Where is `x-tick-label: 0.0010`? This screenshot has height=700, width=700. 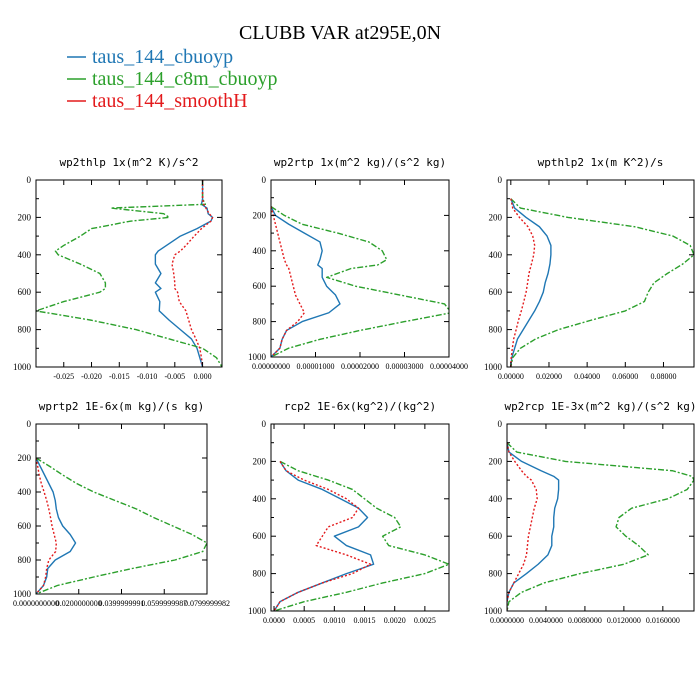
x-tick-label: 0.0010 is located at coordinates (334, 620).